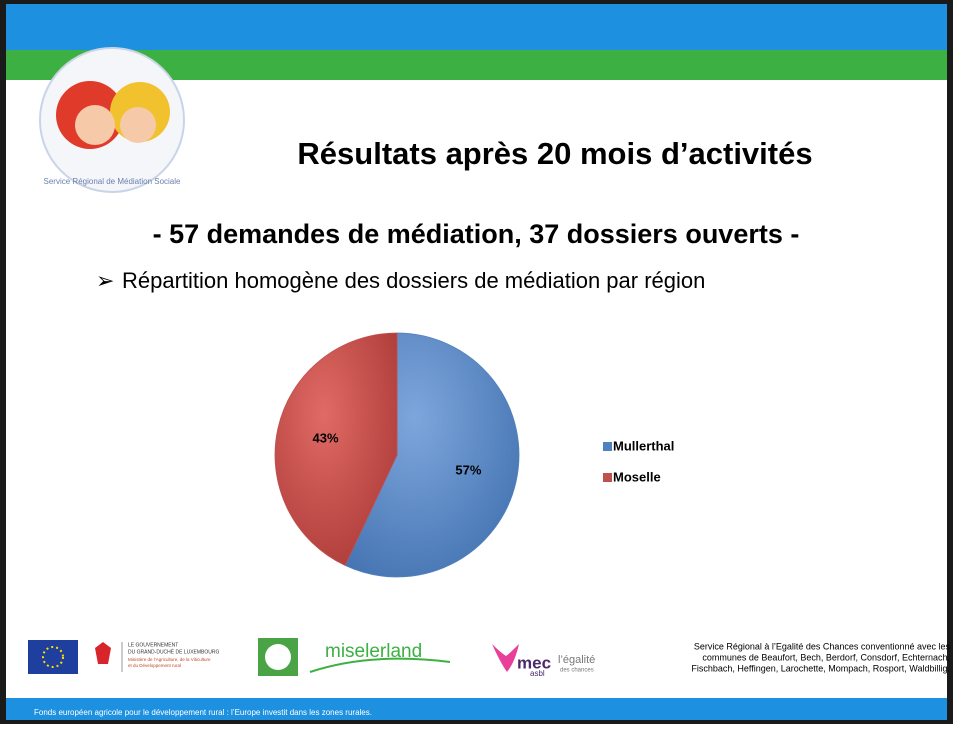  Describe the element at coordinates (154, 665) in the screenshot. I see `gov-line: et du Développement rural` at that location.